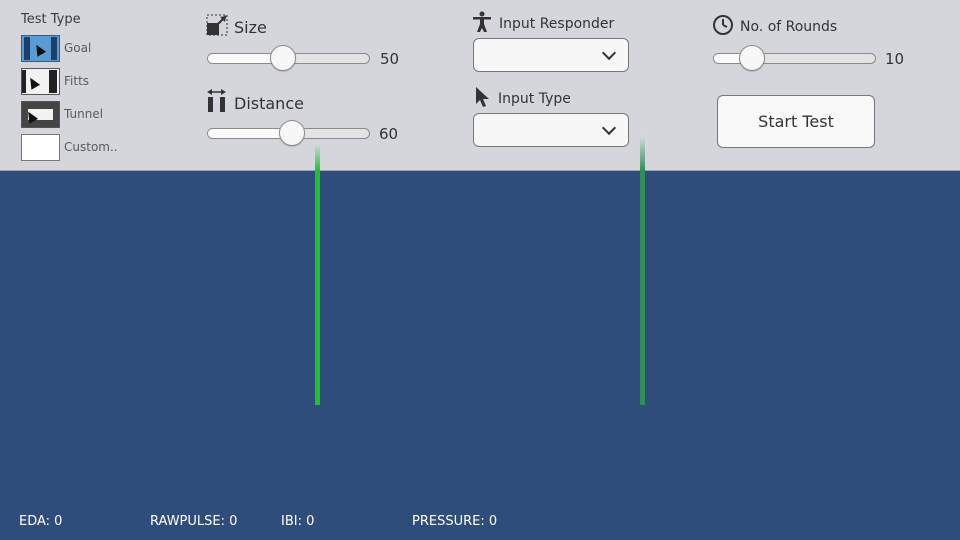 The image size is (960, 540). What do you see at coordinates (40, 81) in the screenshot?
I see `fitts-thumbnail-icon` at bounding box center [40, 81].